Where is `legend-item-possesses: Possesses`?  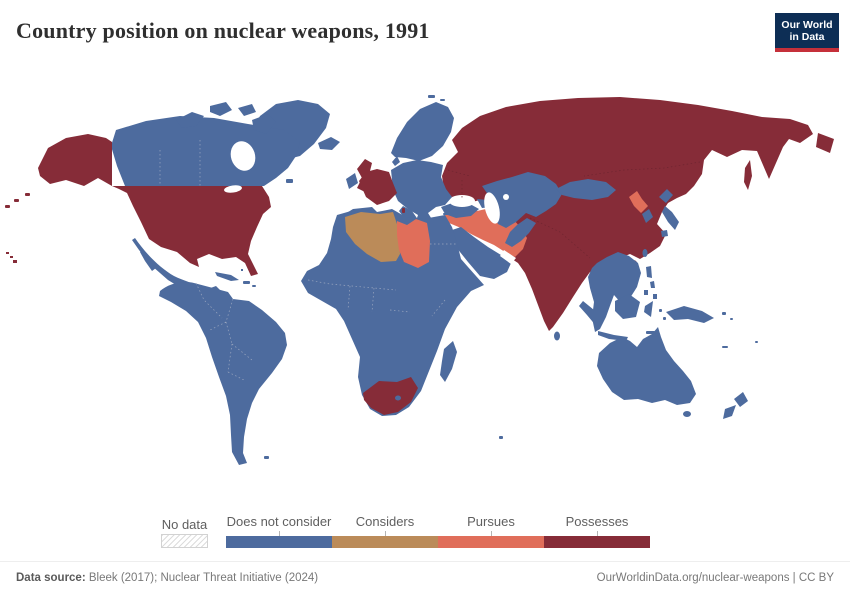 legend-item-possesses: Possesses is located at coordinates (597, 531).